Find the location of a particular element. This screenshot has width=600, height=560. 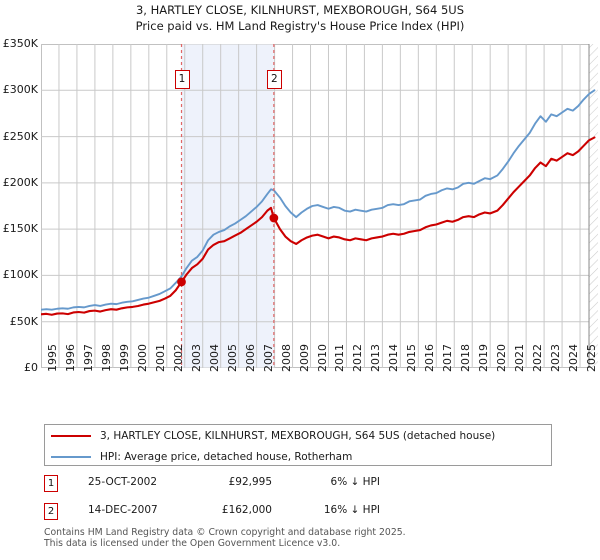

x-axis-tick-label: 1999 is located at coordinates (124, 358).